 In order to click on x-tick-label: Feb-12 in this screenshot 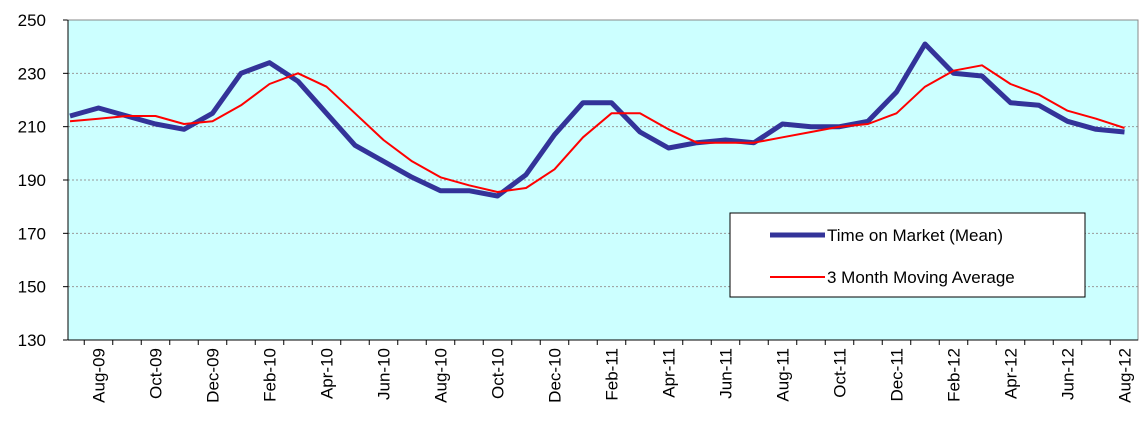, I will do `click(954, 375)`.